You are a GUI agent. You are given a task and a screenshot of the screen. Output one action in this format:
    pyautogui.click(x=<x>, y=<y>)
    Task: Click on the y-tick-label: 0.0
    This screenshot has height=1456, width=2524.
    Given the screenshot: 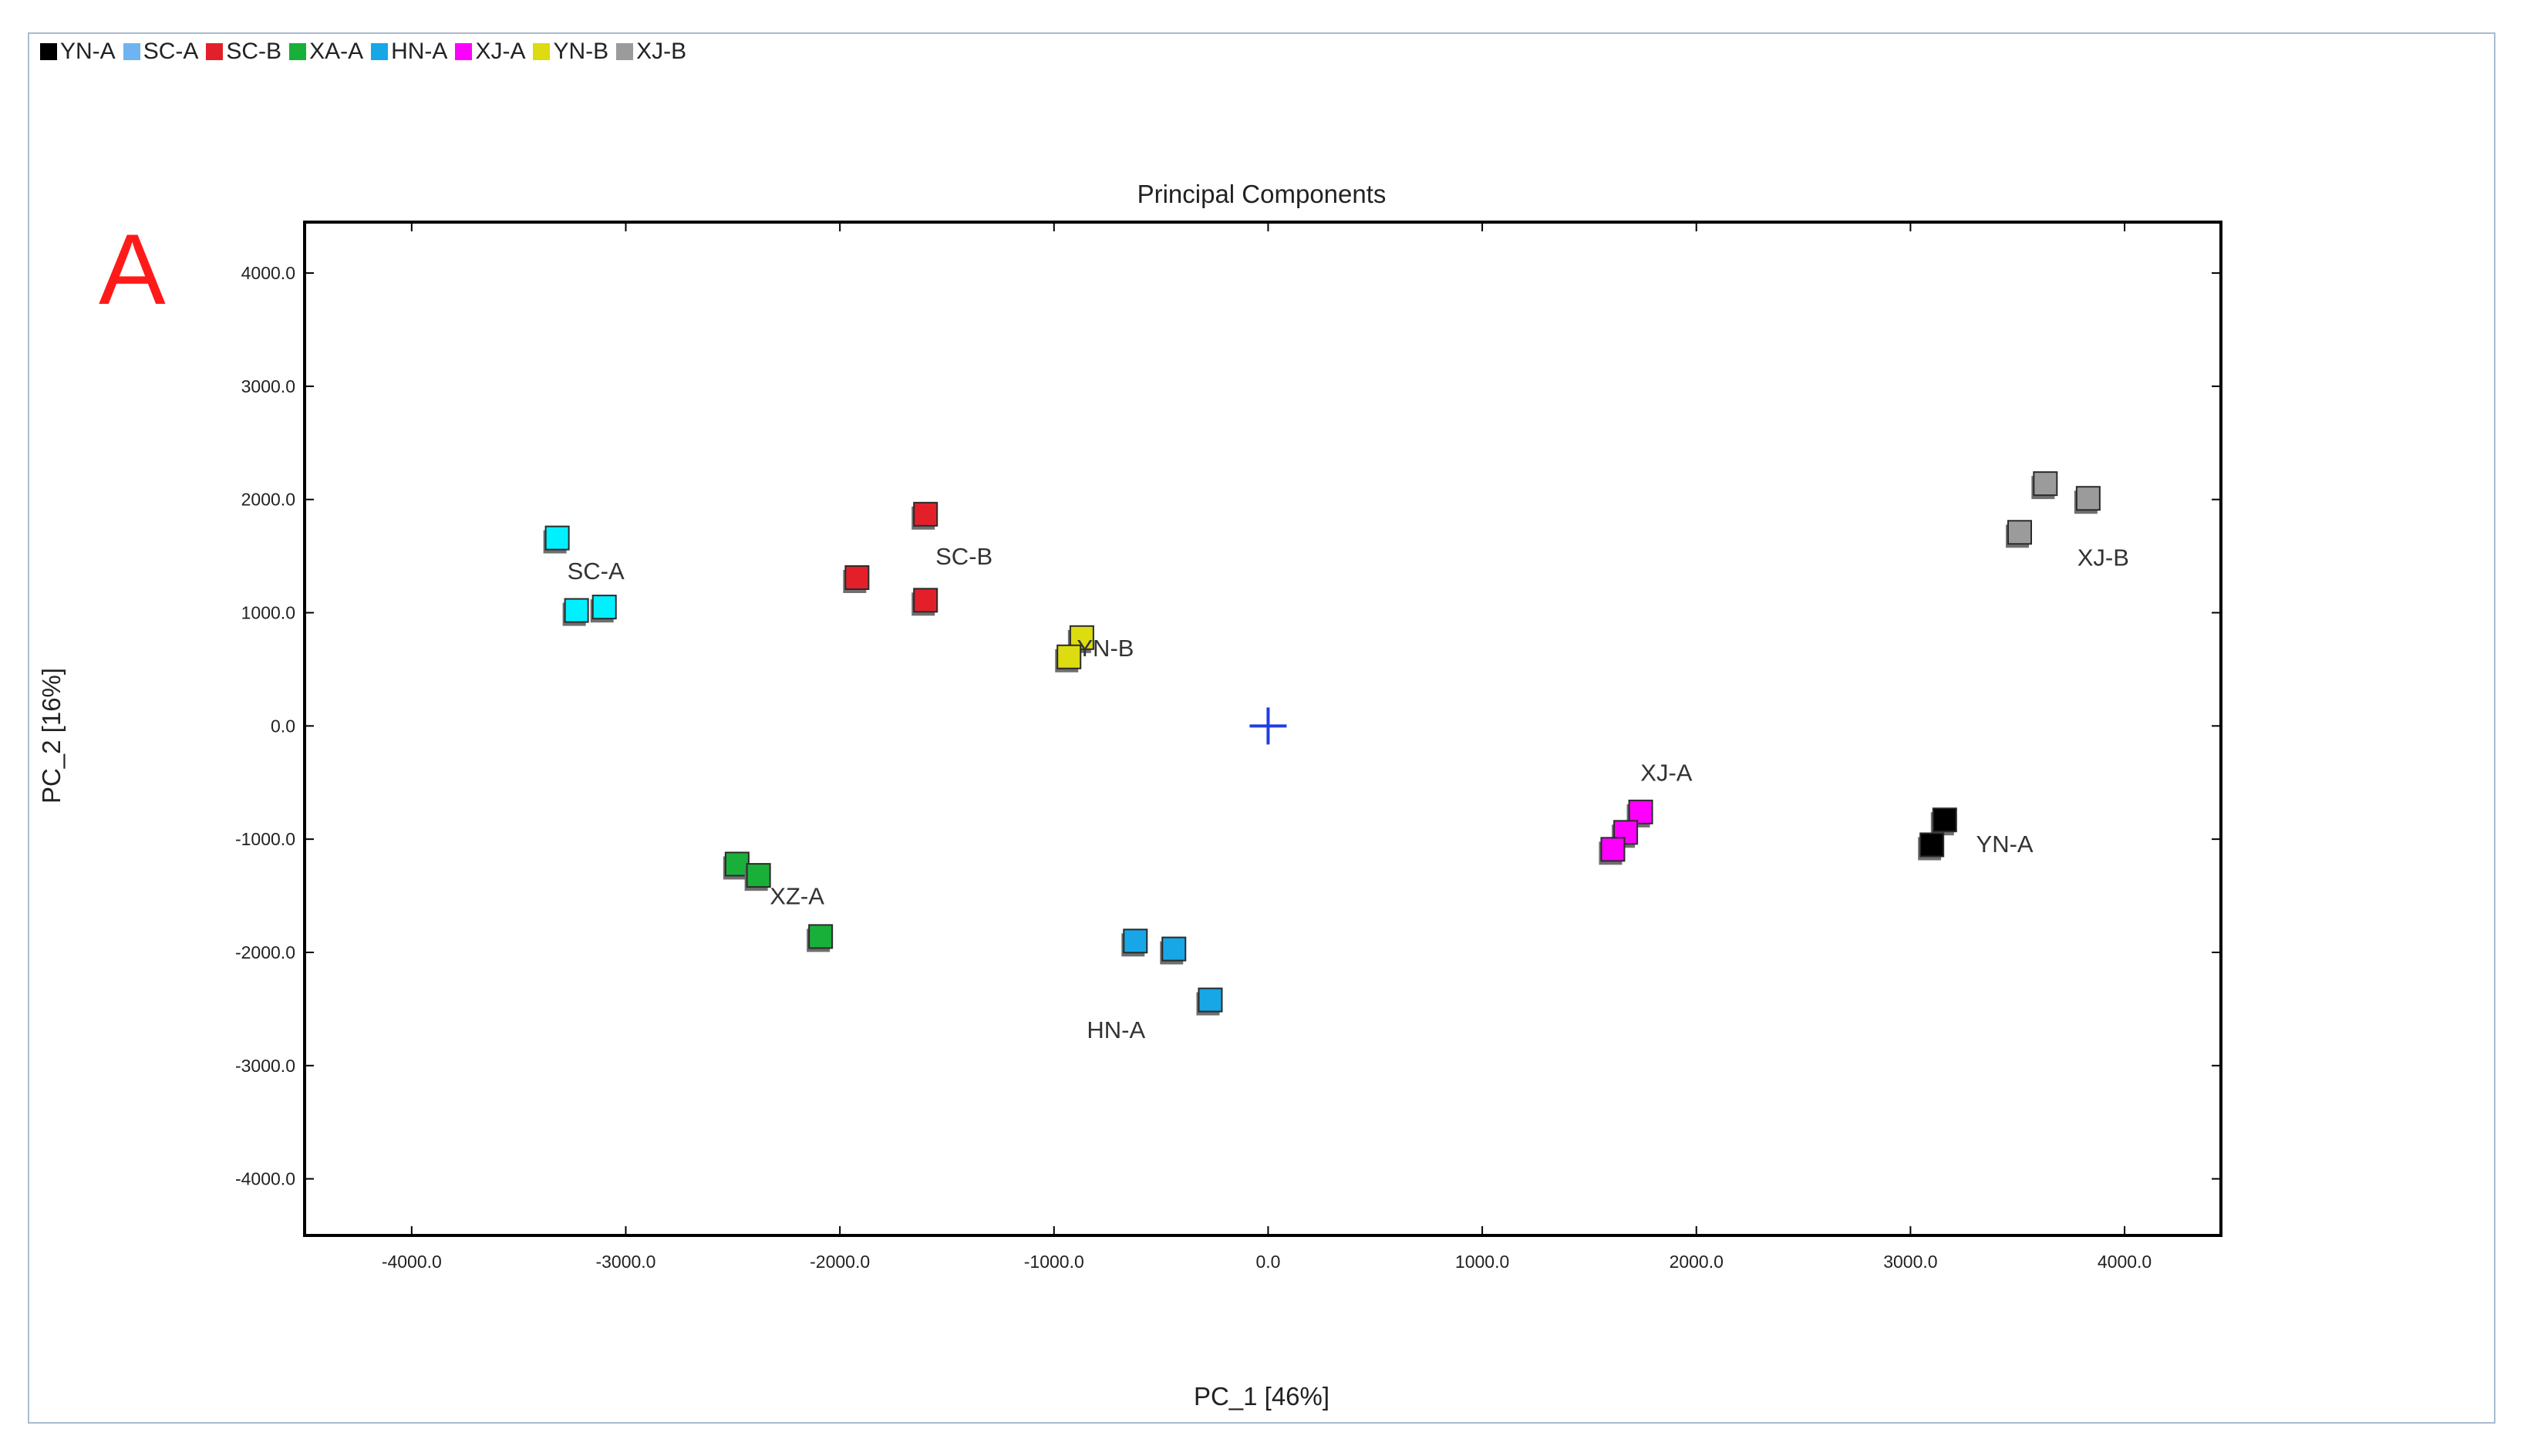 What is the action you would take?
    pyautogui.click(x=283, y=726)
    